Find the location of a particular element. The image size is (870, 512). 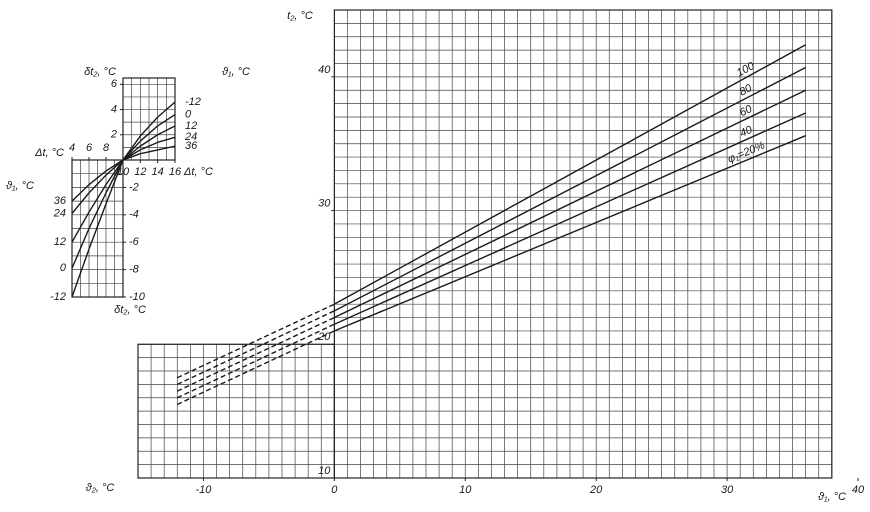

x-tick-label: 8 is located at coordinates (106, 148).